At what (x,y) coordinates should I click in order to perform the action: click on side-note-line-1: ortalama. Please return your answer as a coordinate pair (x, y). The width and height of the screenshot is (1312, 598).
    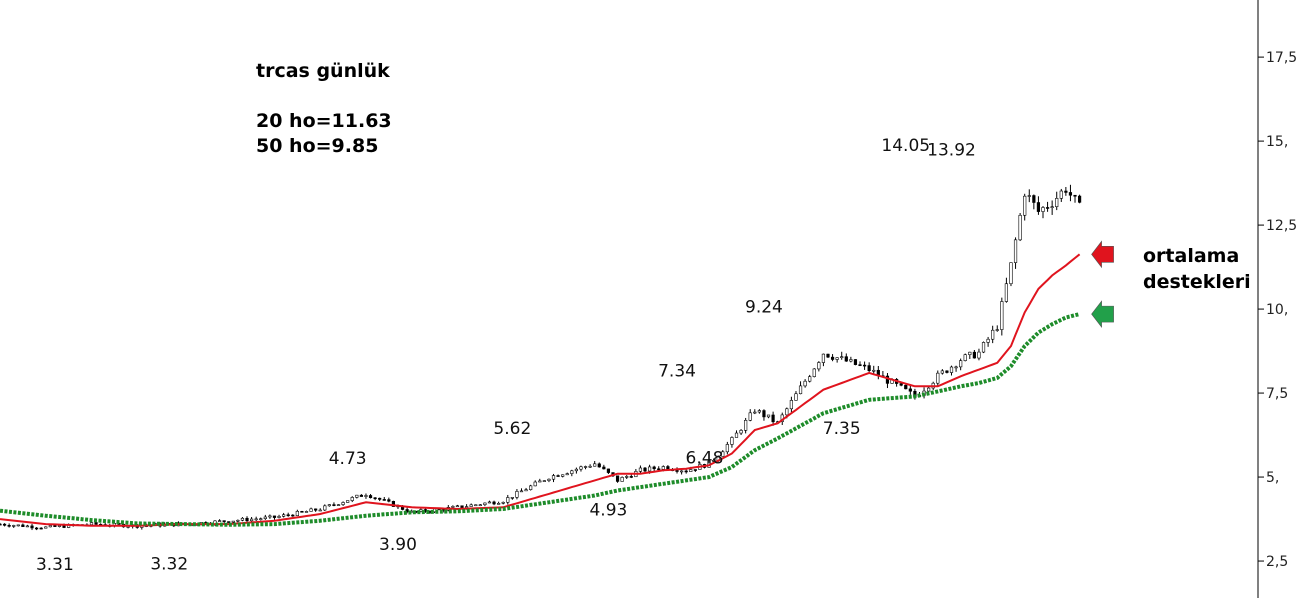
    Looking at the image, I should click on (1191, 256).